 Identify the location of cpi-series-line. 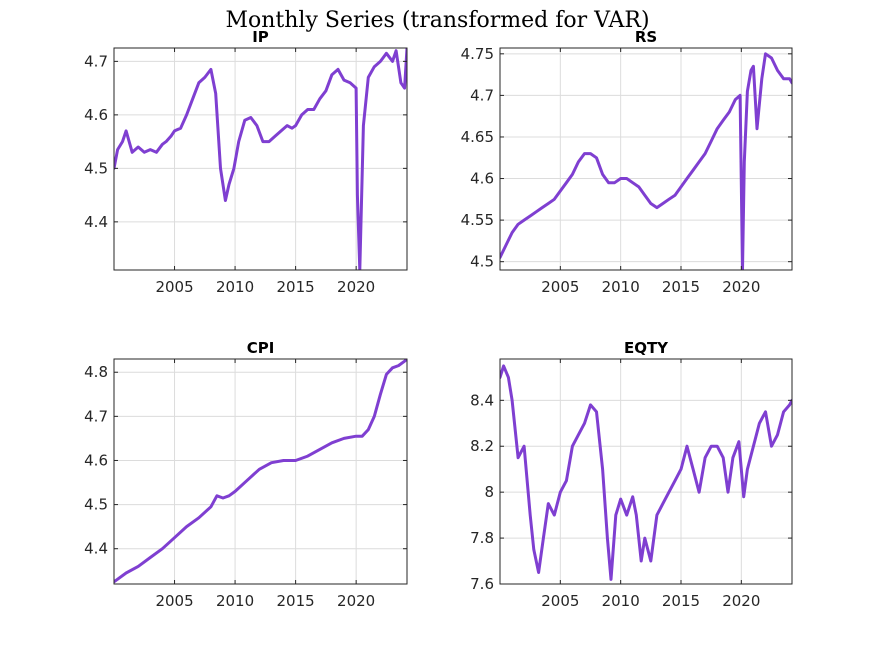
(260, 471).